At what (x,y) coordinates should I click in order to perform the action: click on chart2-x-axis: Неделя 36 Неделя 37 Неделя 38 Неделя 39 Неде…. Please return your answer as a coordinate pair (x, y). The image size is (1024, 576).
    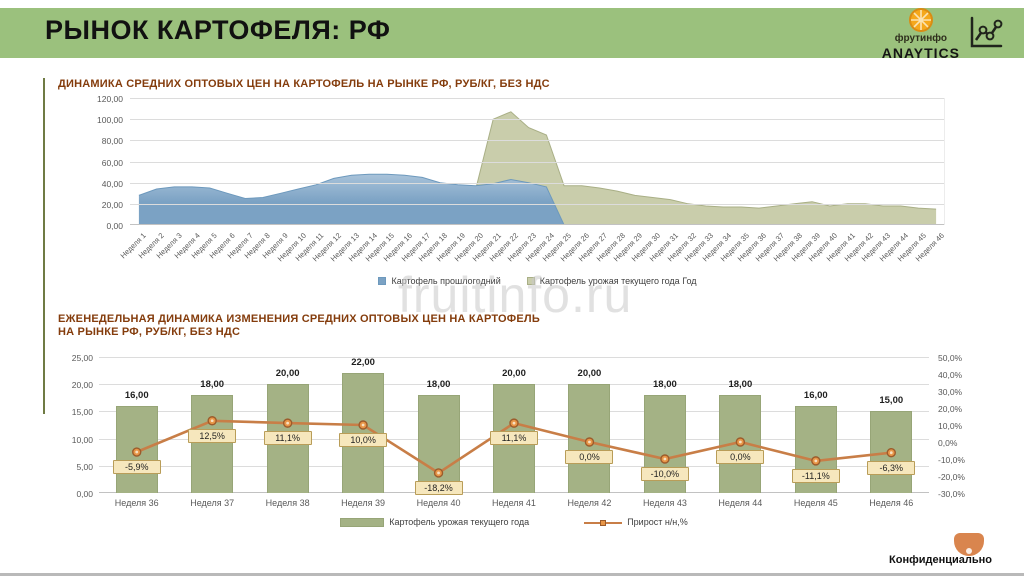
    Looking at the image, I should click on (514, 505).